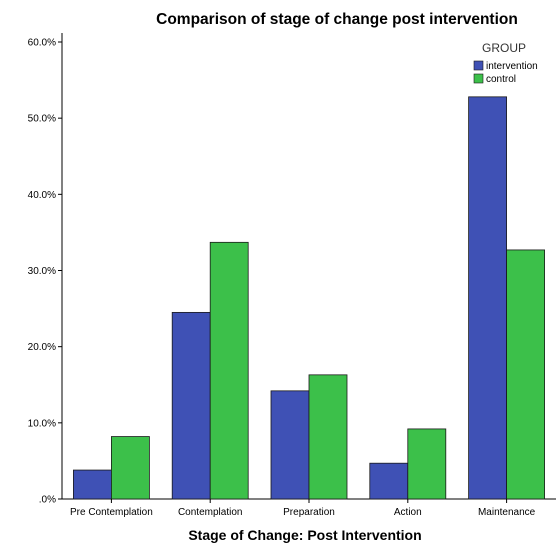  I want to click on x-tick-label: Maintenance, so click(507, 512).